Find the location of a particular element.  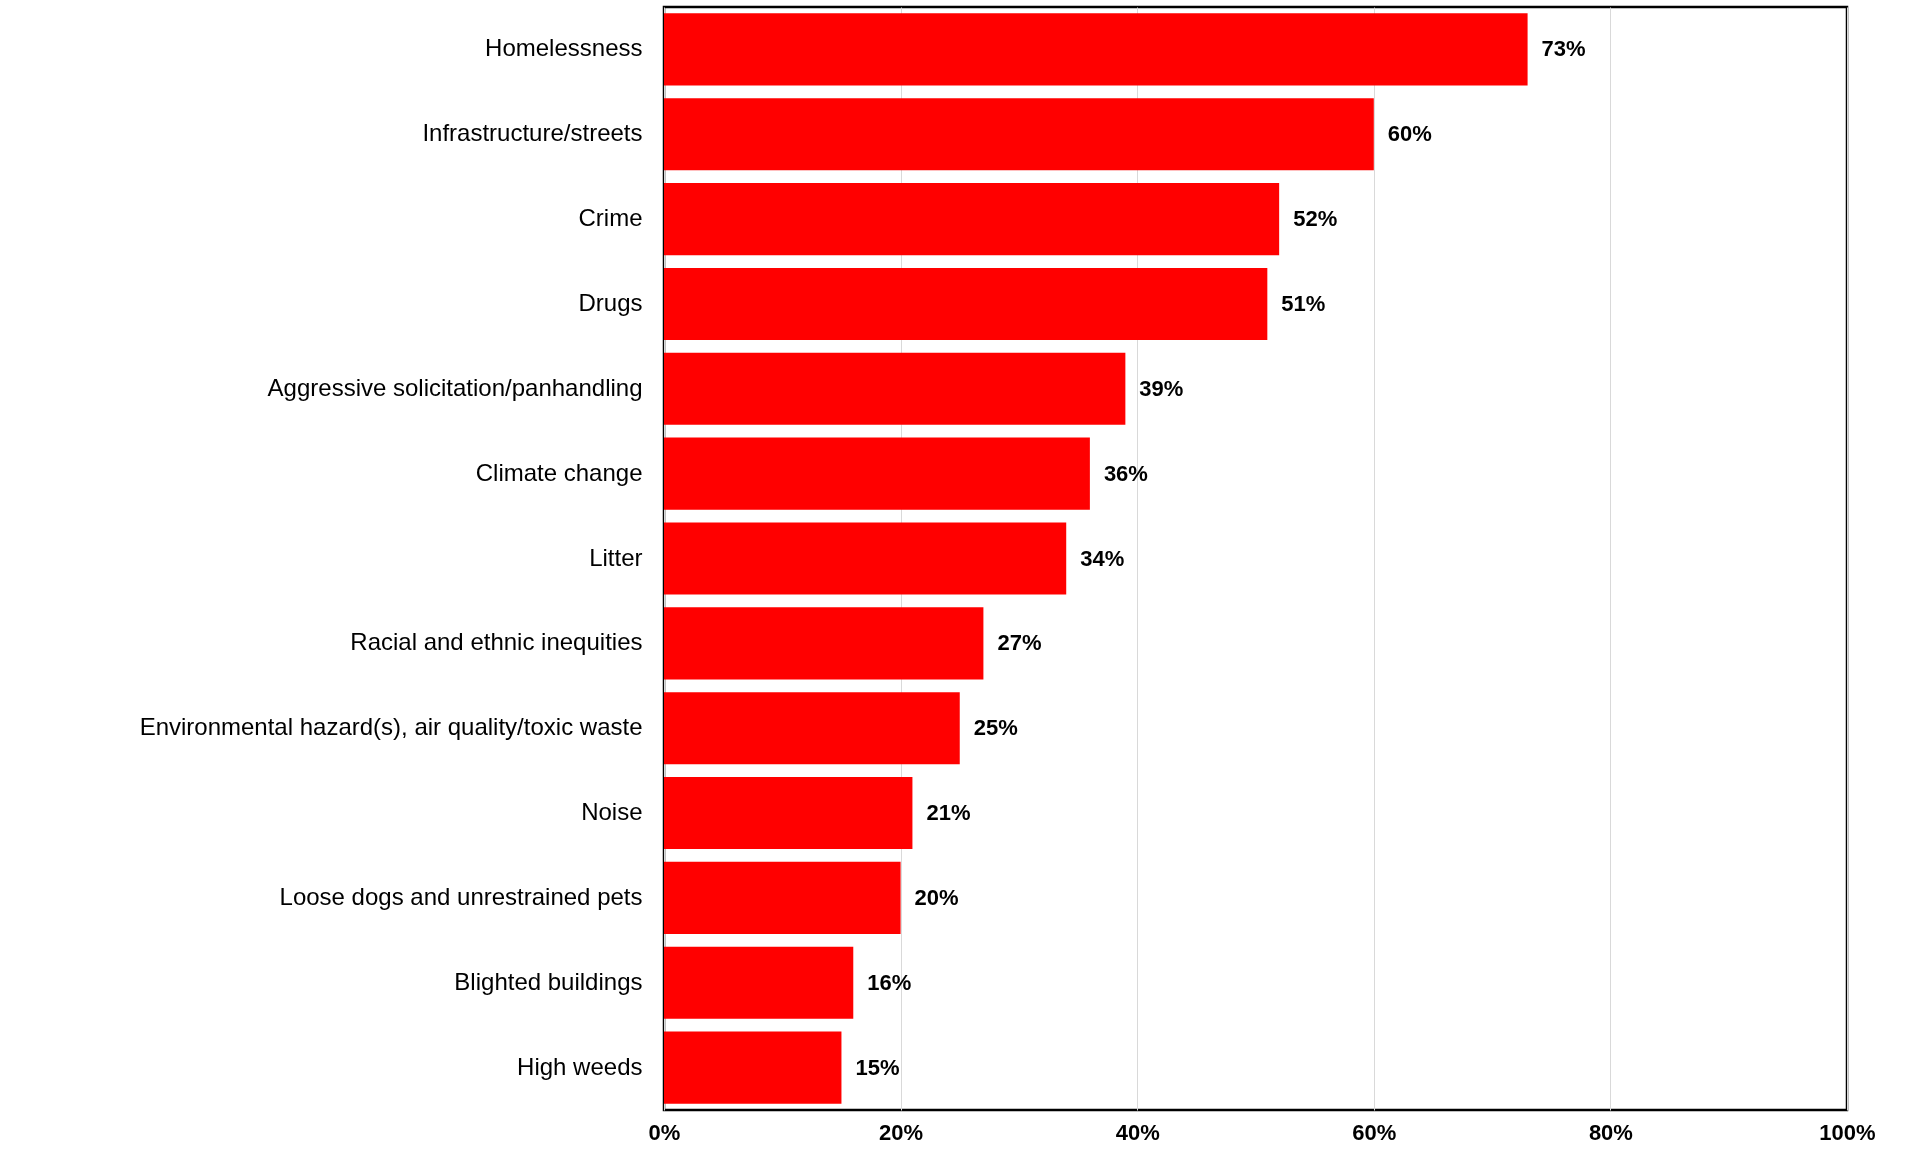

x-tick-label: 40% is located at coordinates (1137, 1132).